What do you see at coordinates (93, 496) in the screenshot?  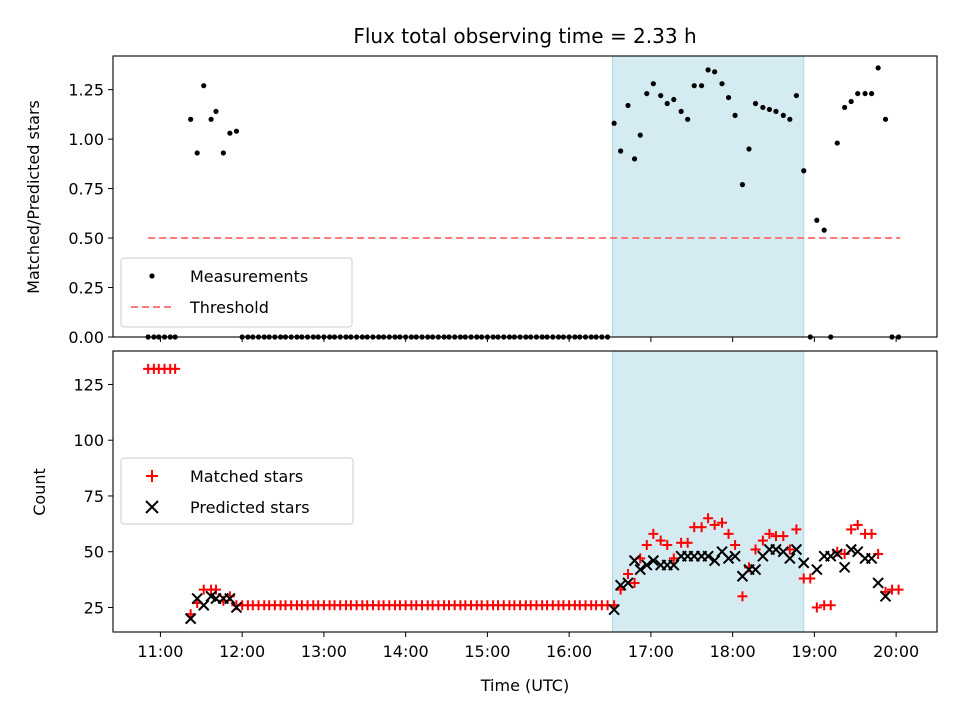 I see `bottom-y-ticks: 25 50 75 100 125` at bounding box center [93, 496].